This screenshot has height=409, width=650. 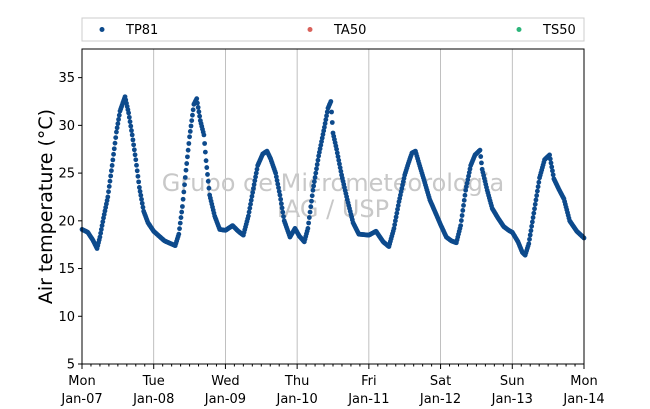 I want to click on x-tick-label-date: Jan-12, so click(x=440, y=399).